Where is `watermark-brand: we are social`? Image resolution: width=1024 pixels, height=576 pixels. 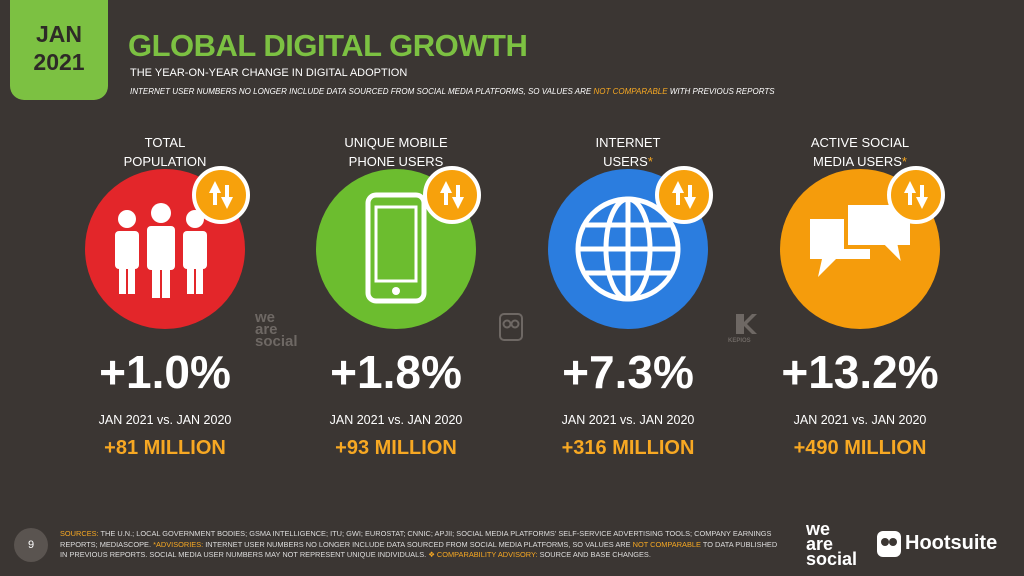 watermark-brand: we are social is located at coordinates (276, 329).